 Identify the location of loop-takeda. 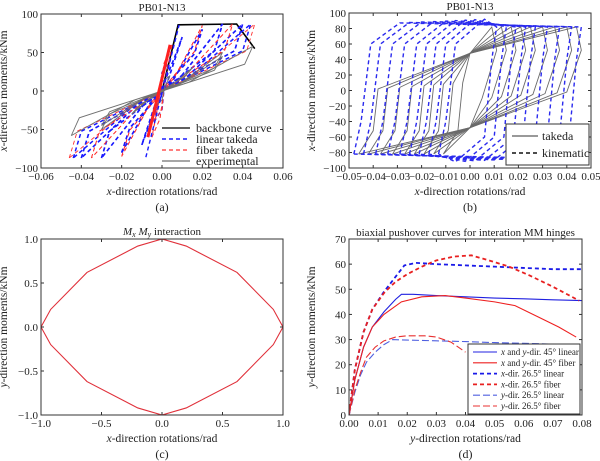
(470, 90).